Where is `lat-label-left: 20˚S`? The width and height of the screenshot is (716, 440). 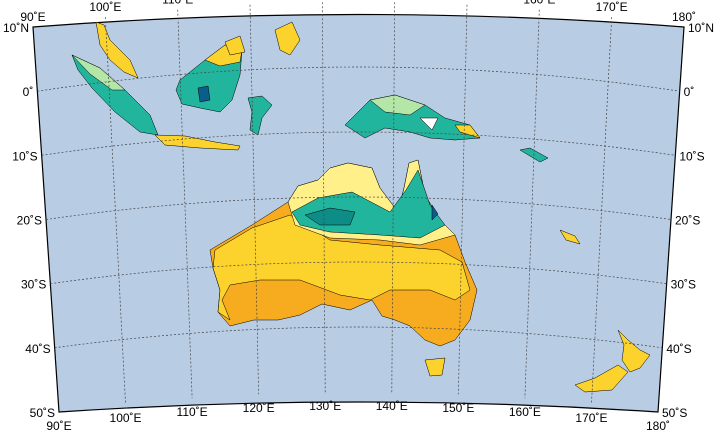
lat-label-left: 20˚S is located at coordinates (29, 221).